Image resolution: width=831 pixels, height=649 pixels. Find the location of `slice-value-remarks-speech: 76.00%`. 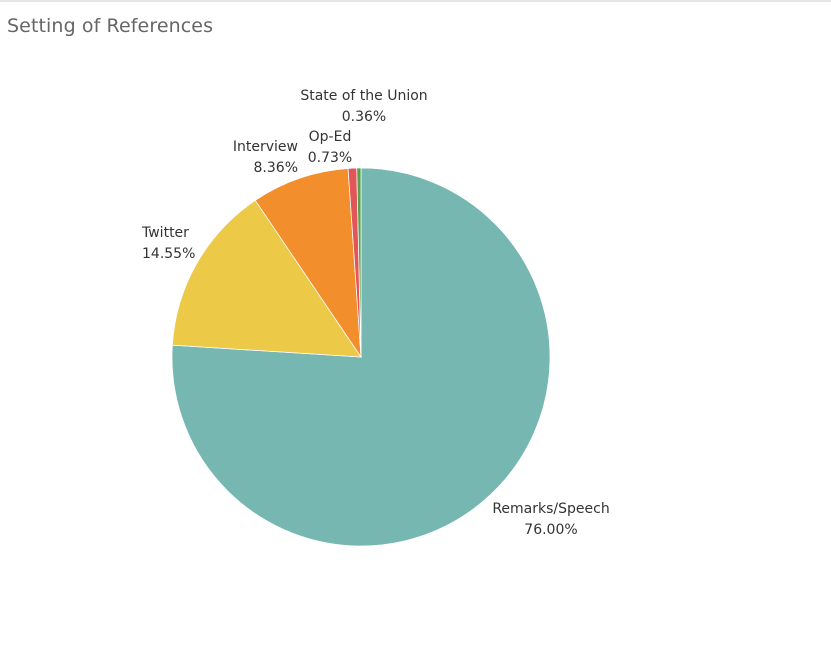

slice-value-remarks-speech: 76.00% is located at coordinates (550, 530).